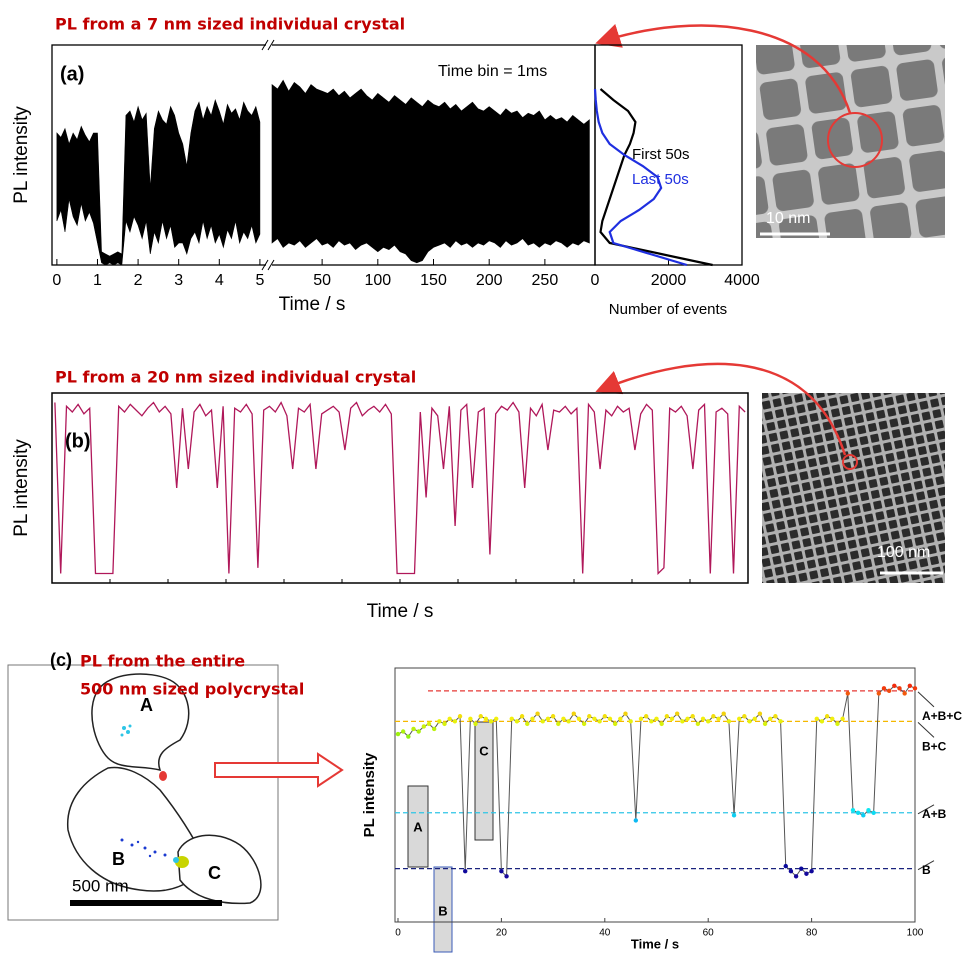 The width and height of the screenshot is (975, 953). I want to click on y-axis-label: PL intensity, so click(21, 155).